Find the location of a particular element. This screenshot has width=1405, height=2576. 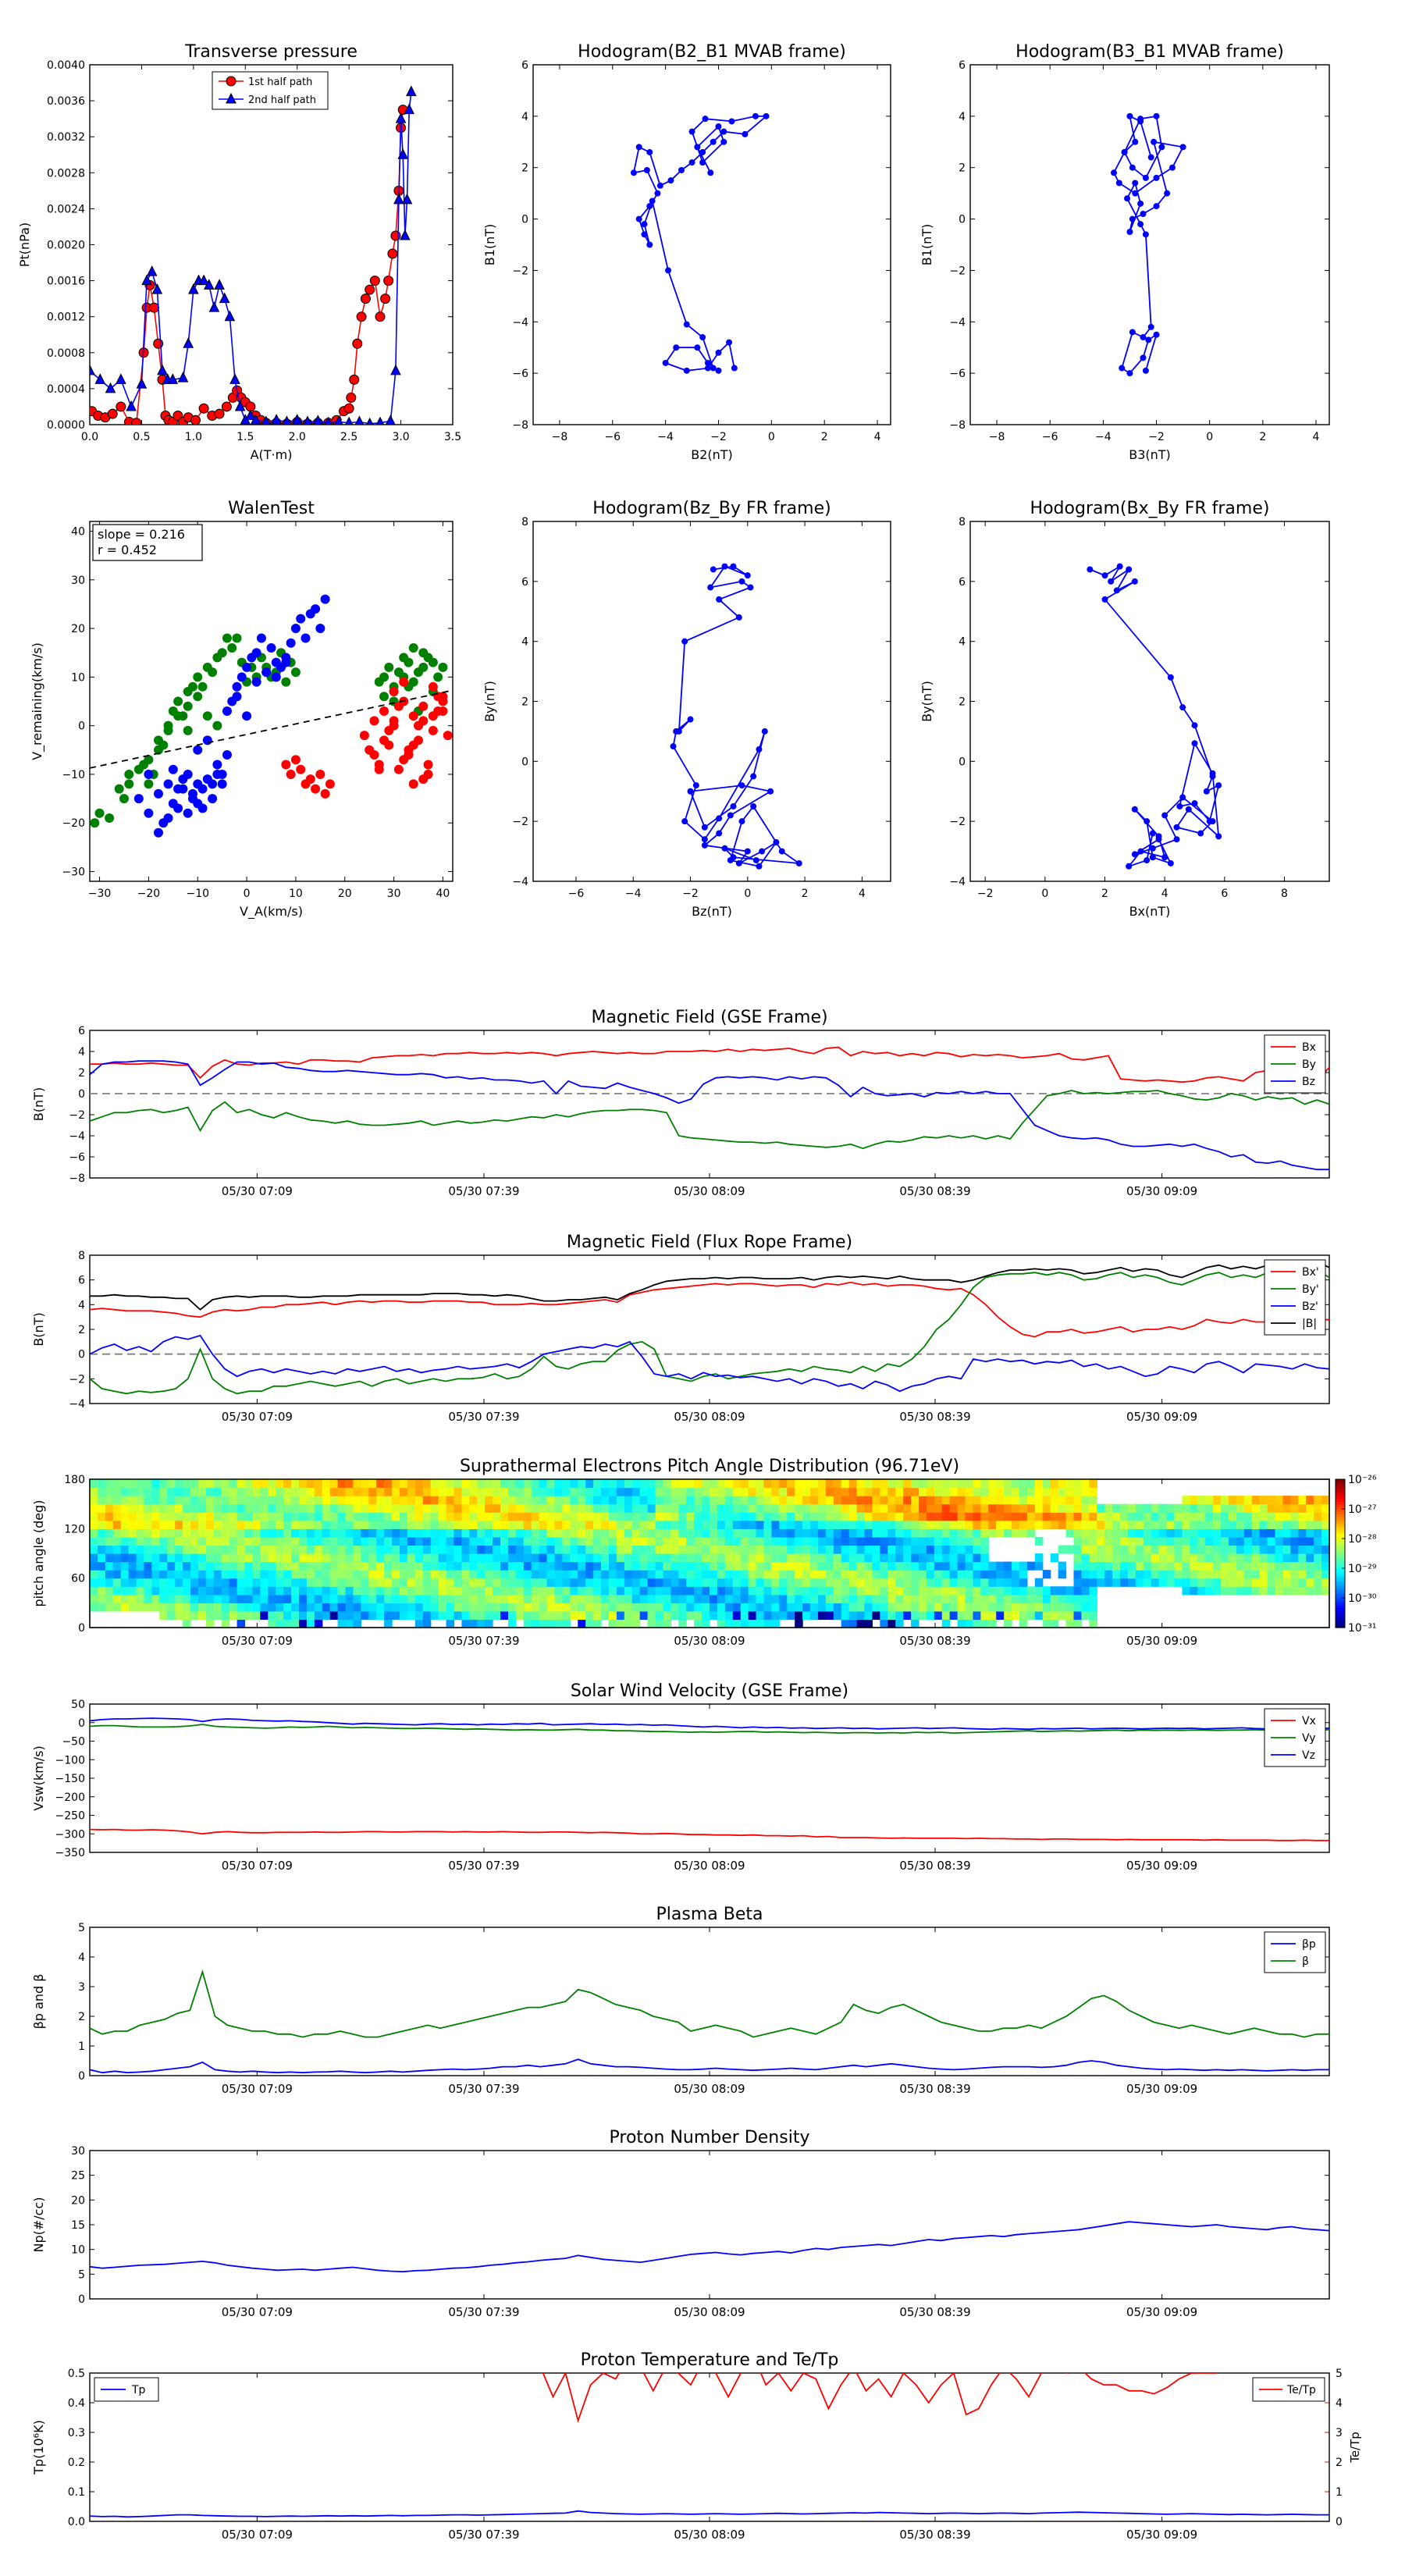

proton-number-density-ytick-label: 25 is located at coordinates (78, 2176).